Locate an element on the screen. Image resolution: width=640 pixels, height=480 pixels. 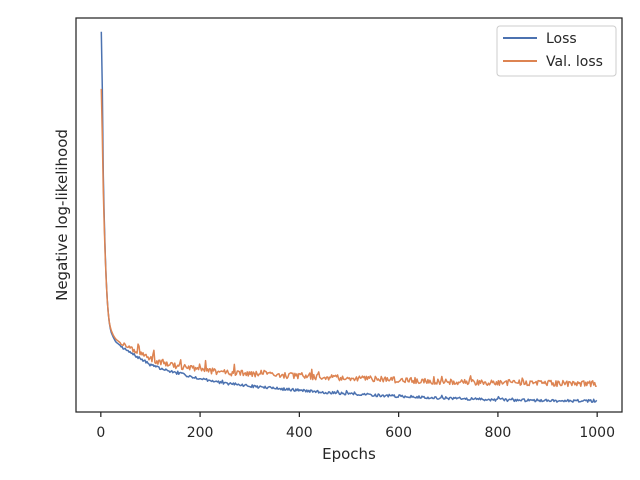
x-tick-label-1000: 1000 is located at coordinates (597, 433).